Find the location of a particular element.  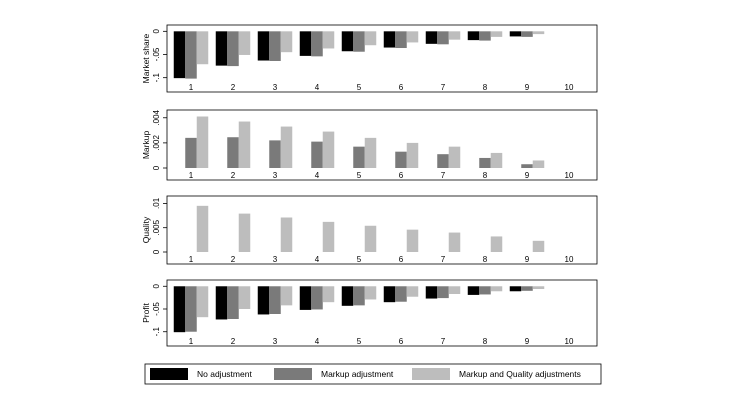

legend-swatch-markup-adjustment is located at coordinates (293, 374).